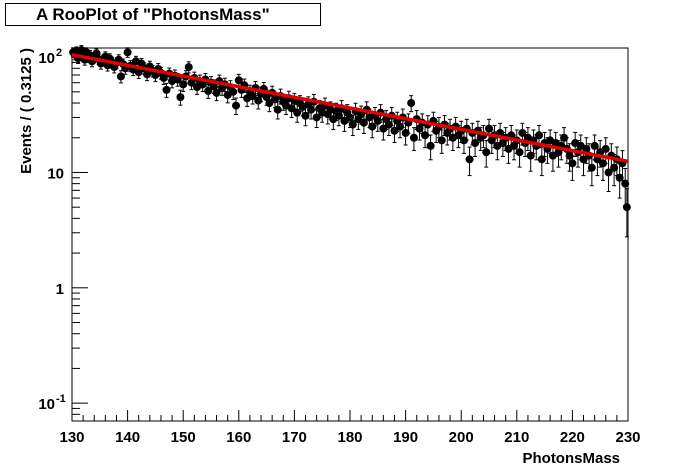 The height and width of the screenshot is (472, 696). What do you see at coordinates (571, 458) in the screenshot?
I see `x-axis-label: PhotonsMass` at bounding box center [571, 458].